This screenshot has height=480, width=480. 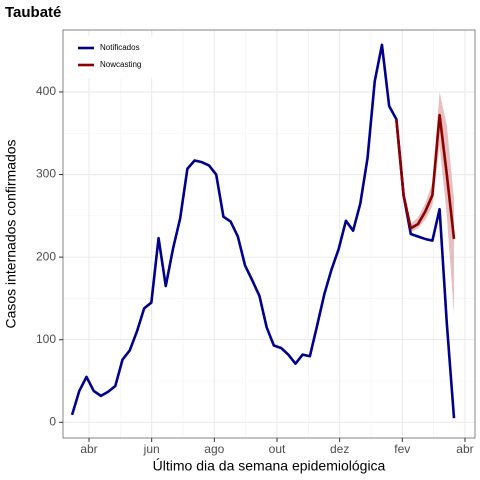 I want to click on legend-label: Nowcasting, so click(x=120, y=64).